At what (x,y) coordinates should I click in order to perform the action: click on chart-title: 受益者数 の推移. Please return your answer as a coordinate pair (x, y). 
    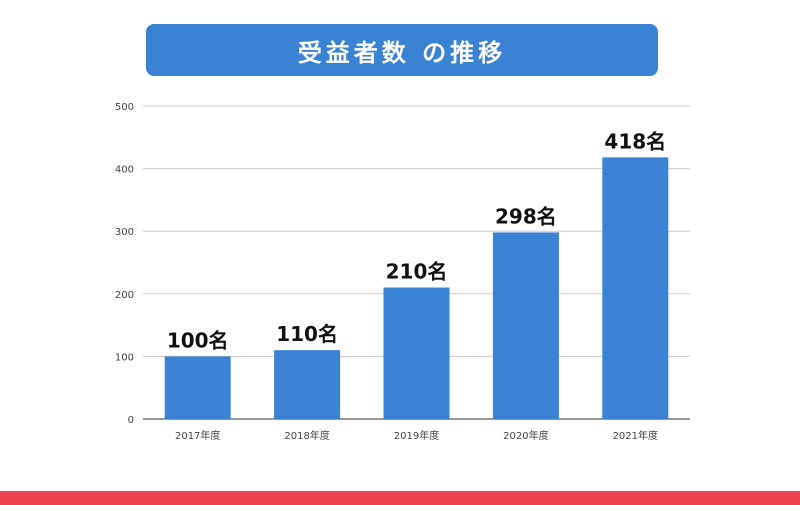
    Looking at the image, I should click on (402, 52).